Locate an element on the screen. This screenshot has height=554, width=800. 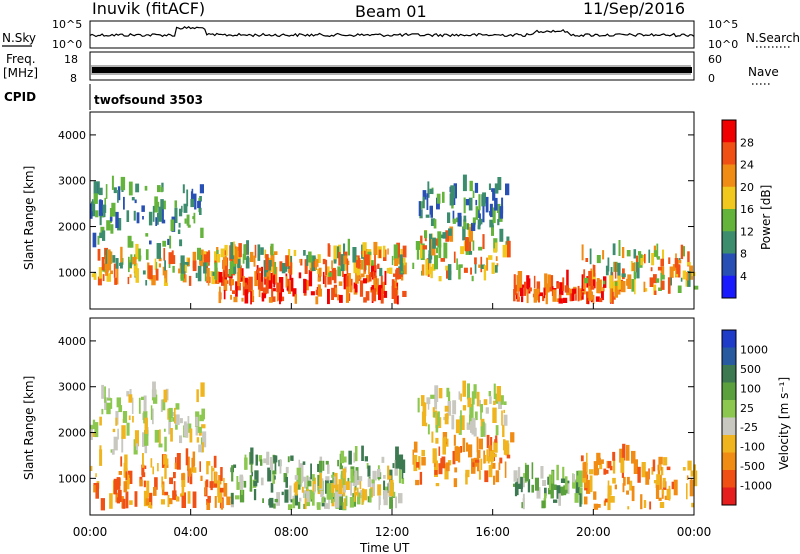
colorbar-tick-label: 16 is located at coordinates (747, 209).